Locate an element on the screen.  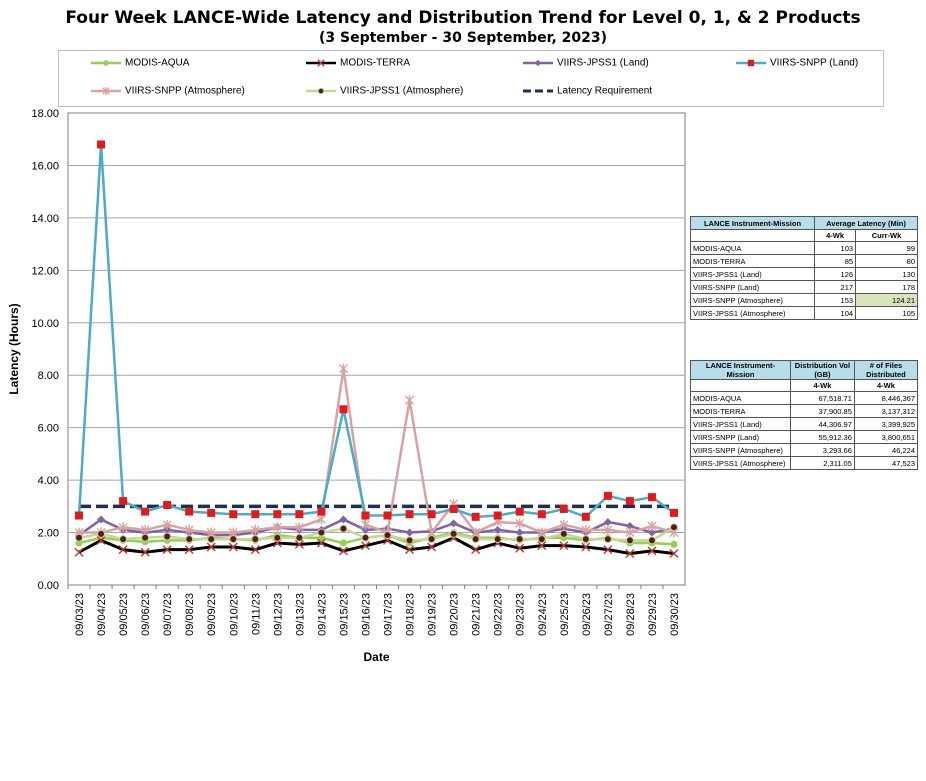
table2-row: VIIRS-SNPP (Atmosphere) 3,293.66 46,224 is located at coordinates (804, 450).